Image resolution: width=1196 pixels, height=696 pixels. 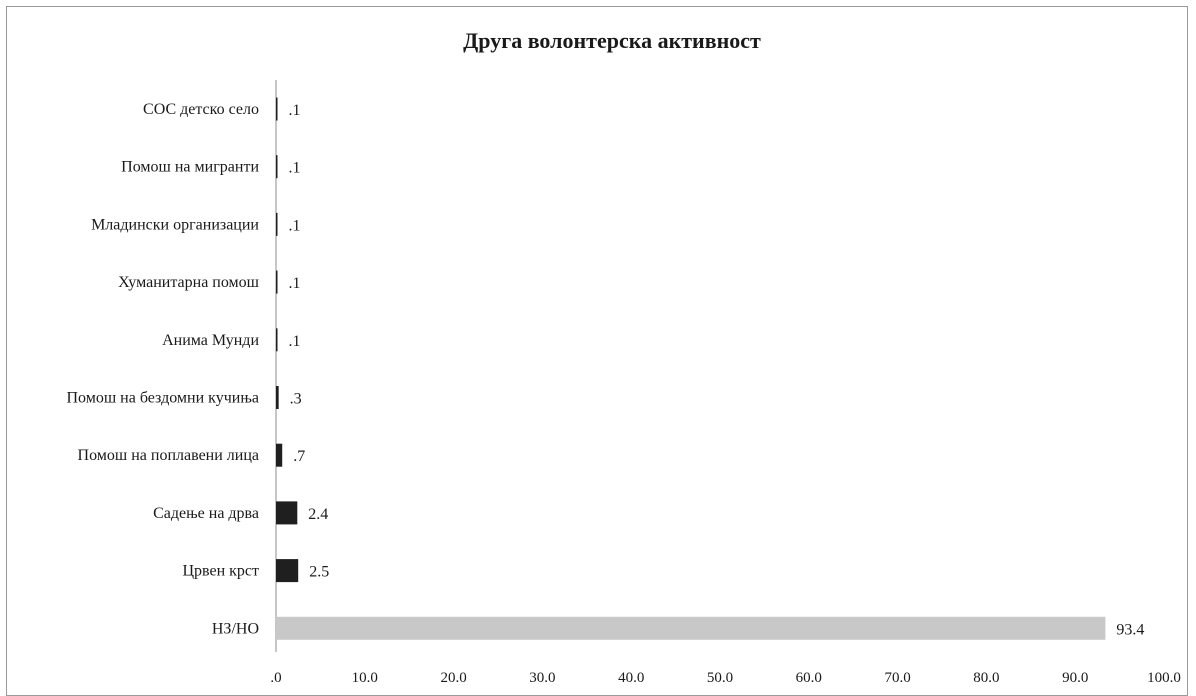 What do you see at coordinates (542, 678) in the screenshot?
I see `x-tick-label: 30.0` at bounding box center [542, 678].